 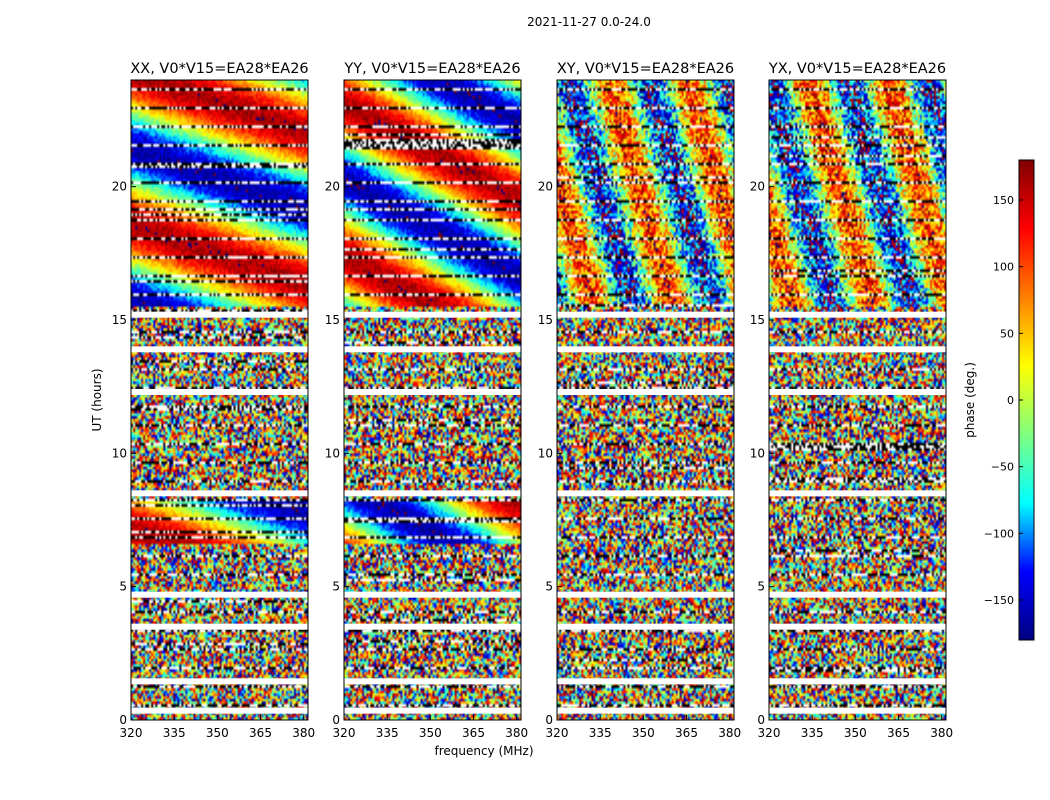 I want to click on colorbar-tick-label: 0, so click(x=1010, y=400).